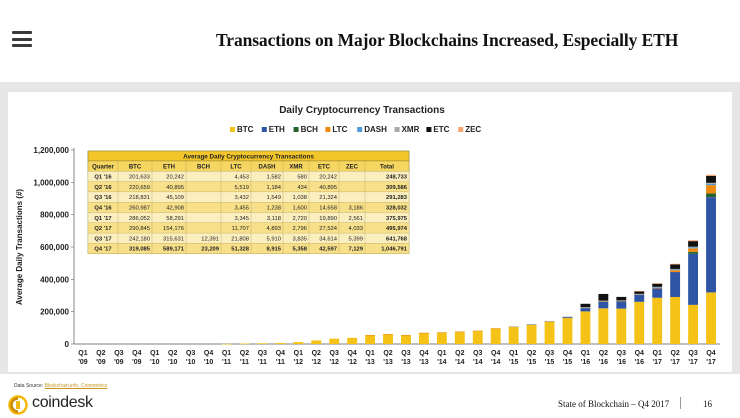 The height and width of the screenshot is (418, 740). What do you see at coordinates (140, 250) in the screenshot?
I see `table-cell: 319,085` at bounding box center [140, 250].